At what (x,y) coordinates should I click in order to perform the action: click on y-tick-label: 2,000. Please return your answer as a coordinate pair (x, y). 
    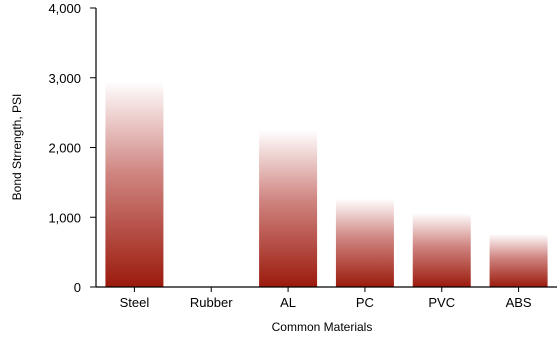
    Looking at the image, I should click on (64, 148).